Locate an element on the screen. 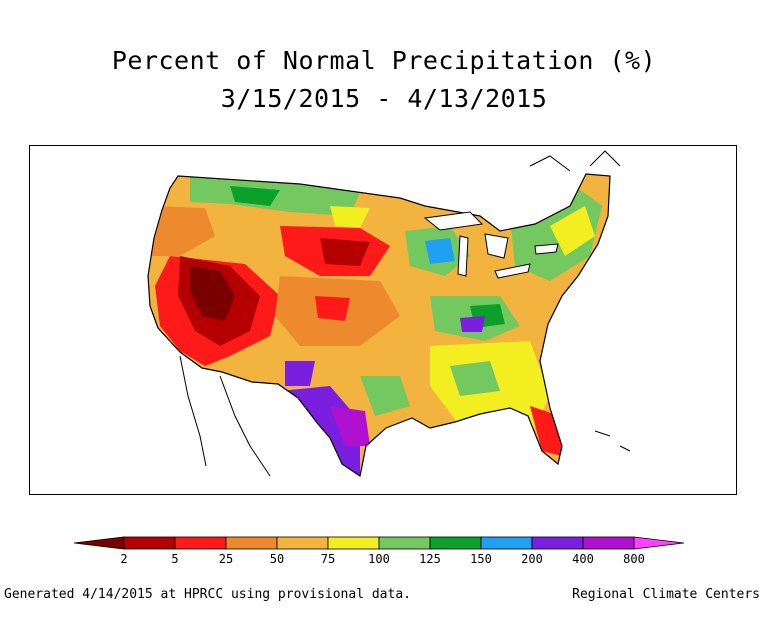 This screenshot has height=624, width=768. map-date-range: 3/15/2015 - 4/13/2015 is located at coordinates (384, 98).